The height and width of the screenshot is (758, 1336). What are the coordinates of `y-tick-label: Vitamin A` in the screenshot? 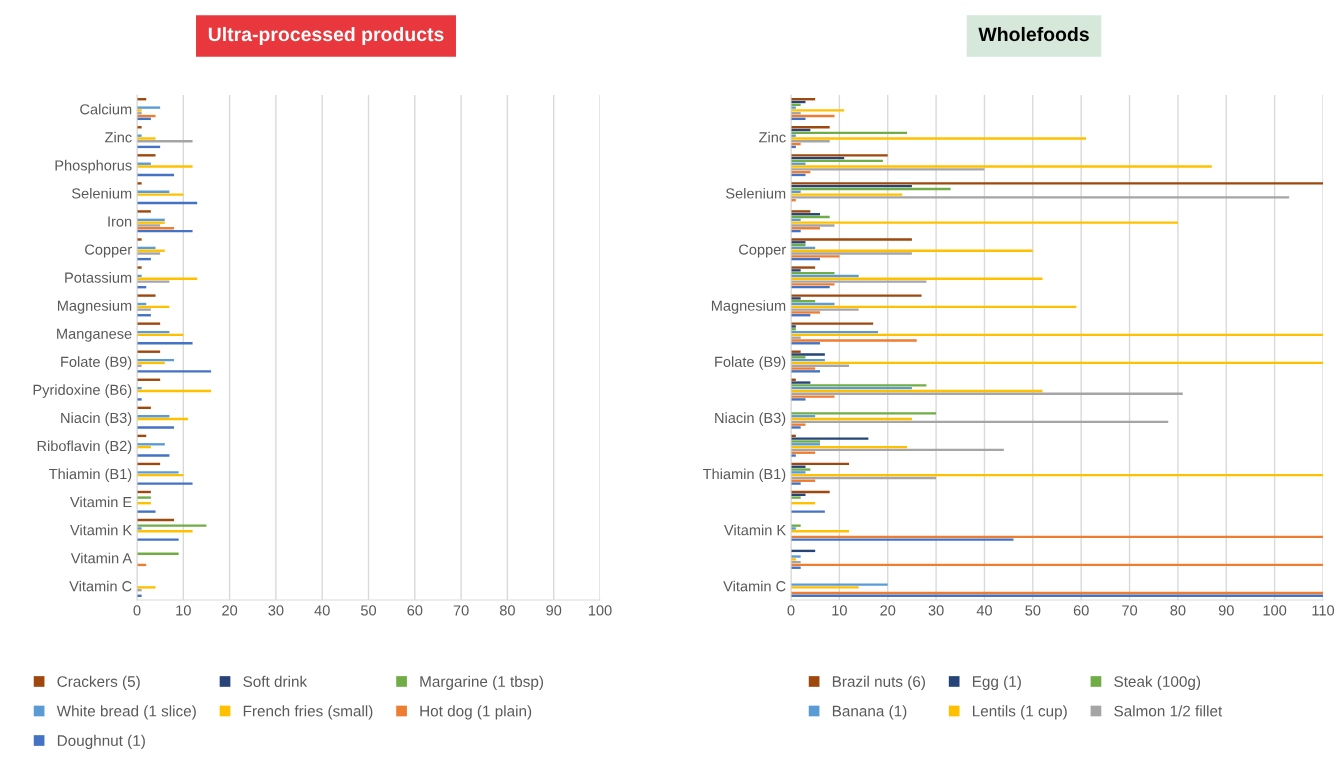 It's located at (101, 558).